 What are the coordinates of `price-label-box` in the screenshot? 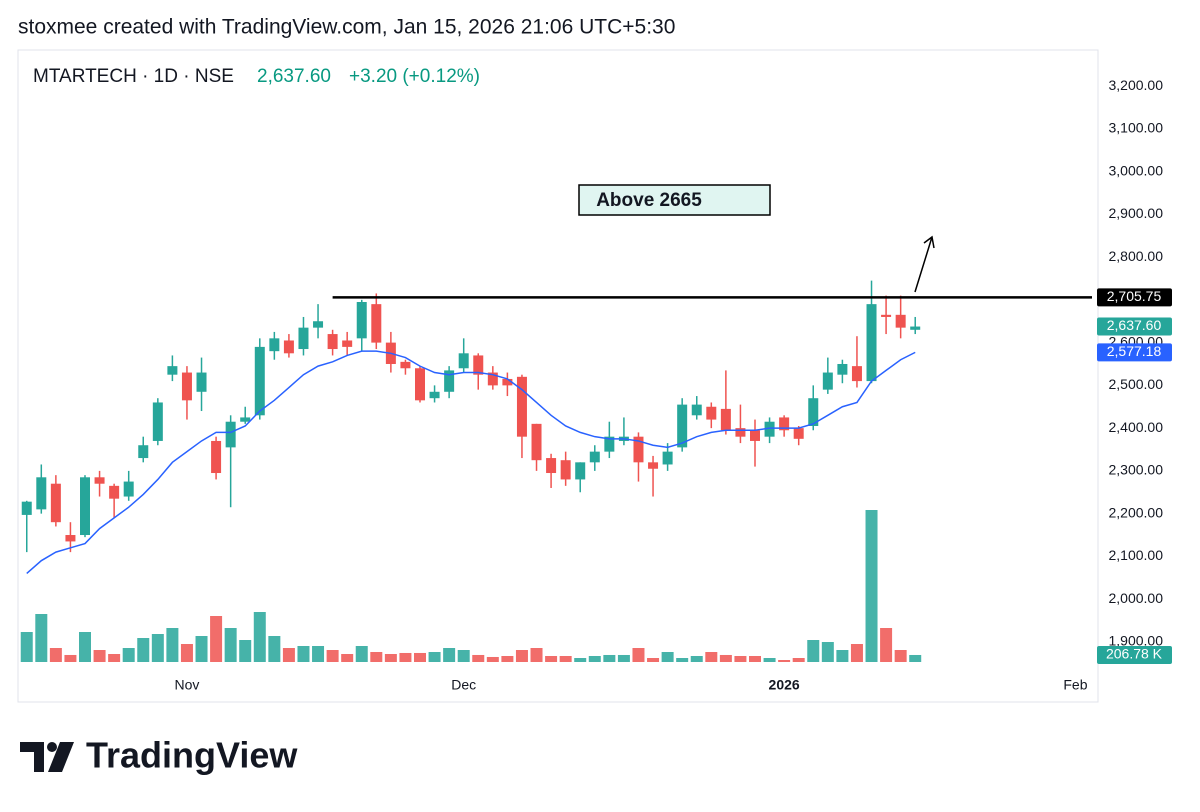 It's located at (1134, 352).